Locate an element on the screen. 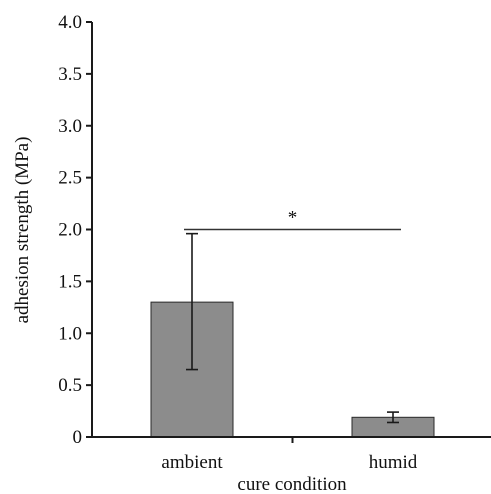 The image size is (491, 494). x-tick-label-ambient: ambient is located at coordinates (192, 462).